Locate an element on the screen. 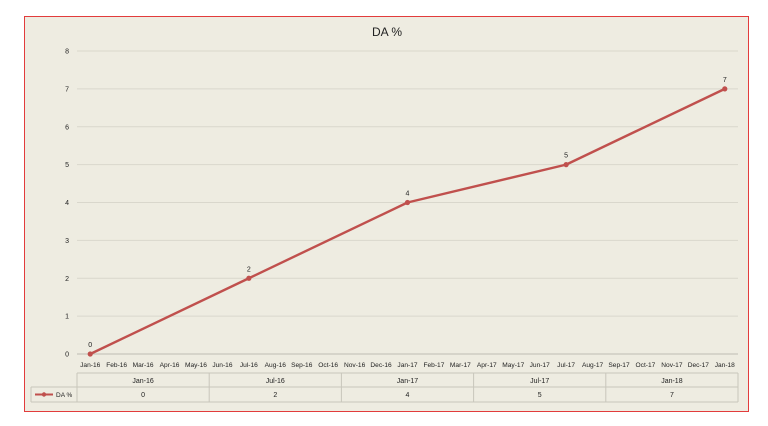 This screenshot has height=426, width=768. y-tick-label: 8 is located at coordinates (67, 52).